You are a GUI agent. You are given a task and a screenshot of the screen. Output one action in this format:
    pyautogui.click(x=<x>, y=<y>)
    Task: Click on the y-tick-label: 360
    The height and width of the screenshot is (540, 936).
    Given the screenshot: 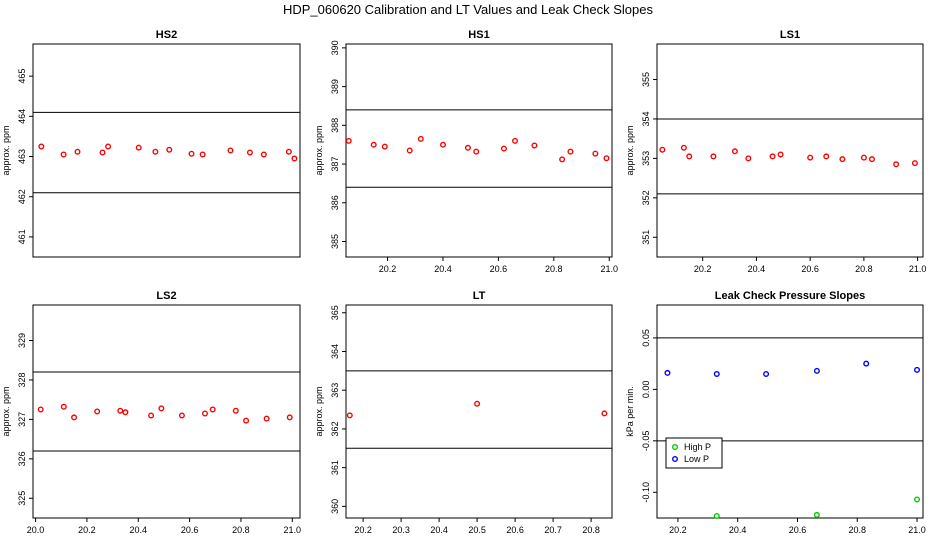 What is the action you would take?
    pyautogui.click(x=335, y=506)
    